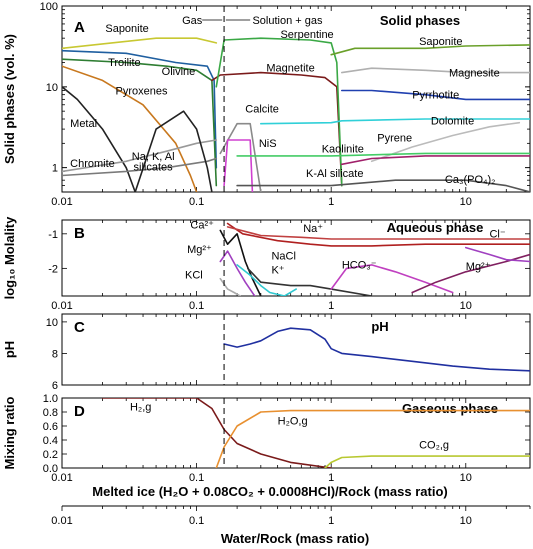  Describe the element at coordinates (395, 121) in the screenshot. I see `series-dolomite` at that location.